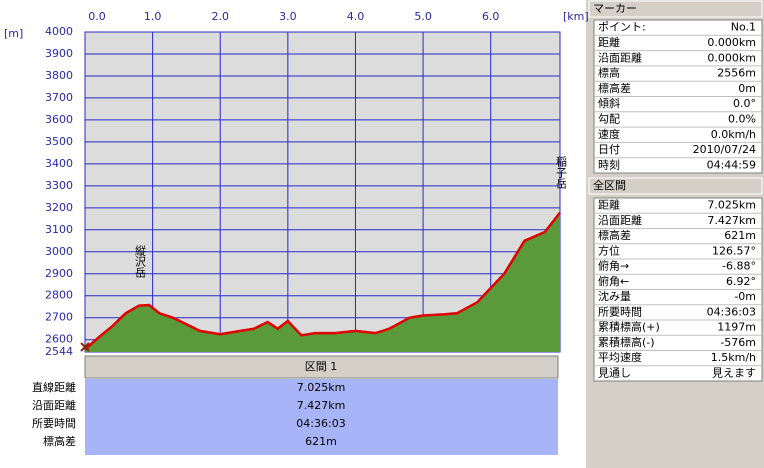  Describe the element at coordinates (622, 27) in the screenshot. I see `row-label: ポイント:` at that location.